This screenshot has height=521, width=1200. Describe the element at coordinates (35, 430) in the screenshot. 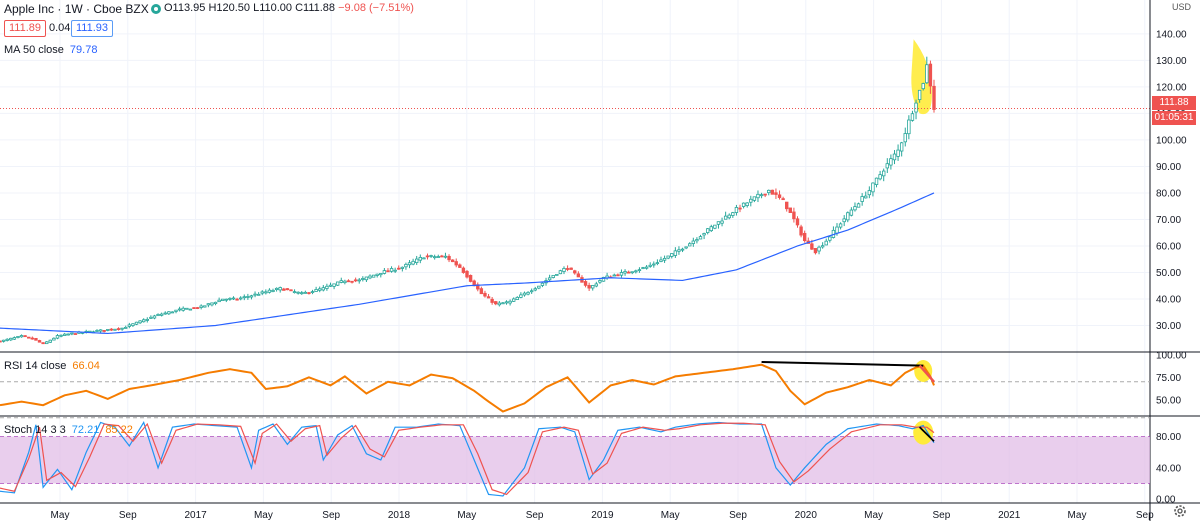

I see `stoch-label: Stoch 14 3 3` at that location.